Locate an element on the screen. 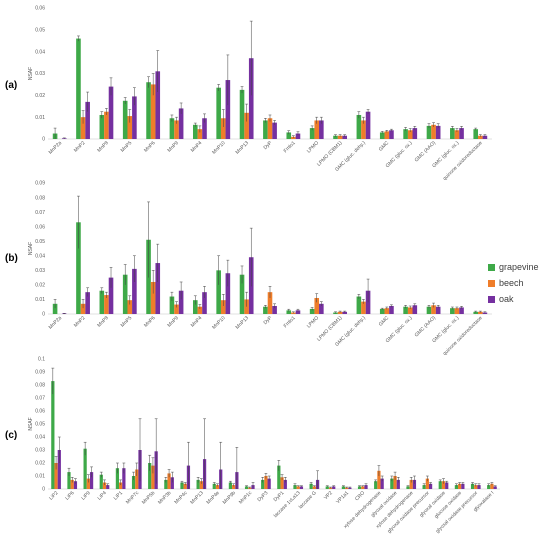 The width and height of the screenshot is (550, 546). legend: grapevine beech oak is located at coordinates (513, 283).